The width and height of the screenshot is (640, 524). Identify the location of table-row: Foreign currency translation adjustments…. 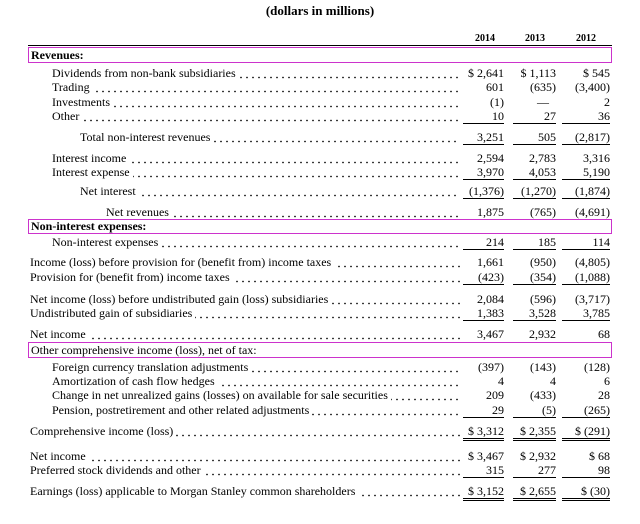
(320, 367).